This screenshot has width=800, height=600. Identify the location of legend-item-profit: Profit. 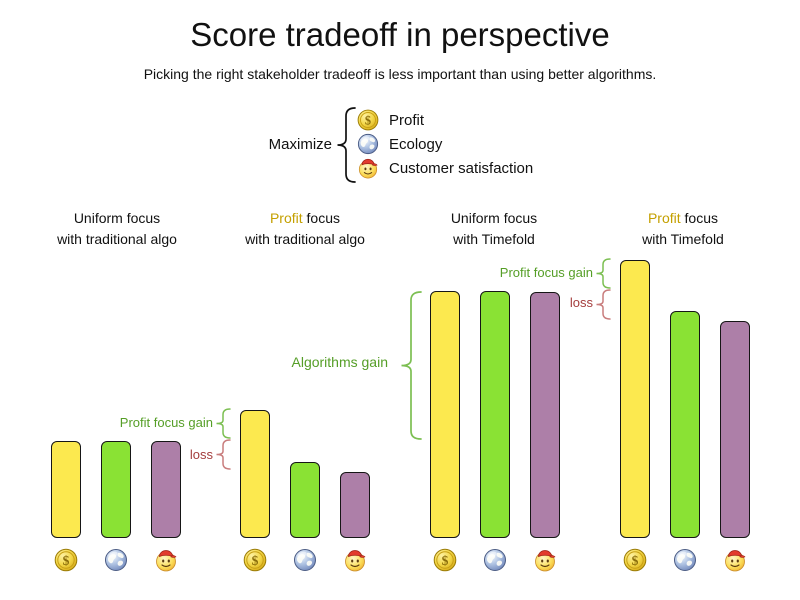
(445, 120).